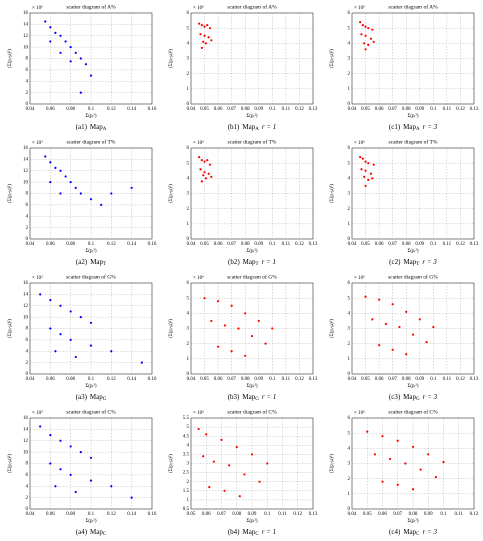 The height and width of the screenshot is (541, 483). I want to click on x-tick-label: 0.16, so click(152, 244).